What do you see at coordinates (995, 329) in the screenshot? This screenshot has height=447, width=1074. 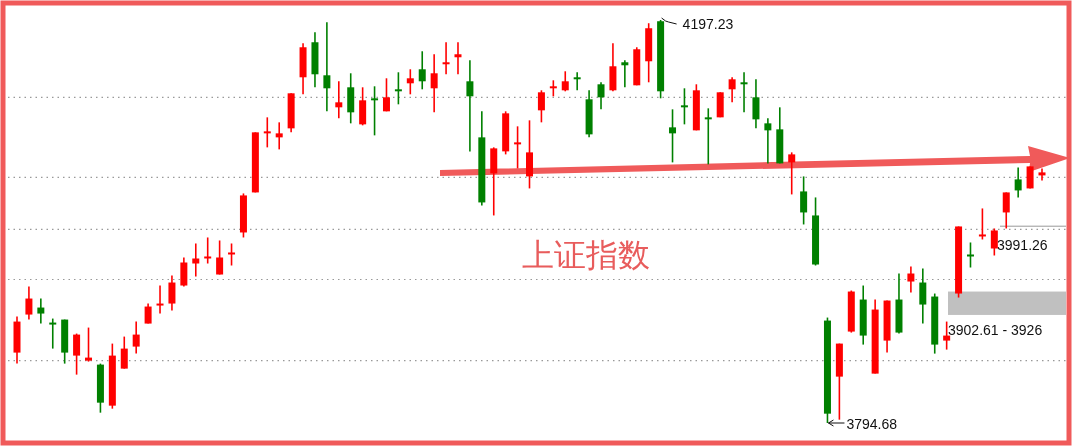 I see `band-label: 3902.61 - 3926` at bounding box center [995, 329].